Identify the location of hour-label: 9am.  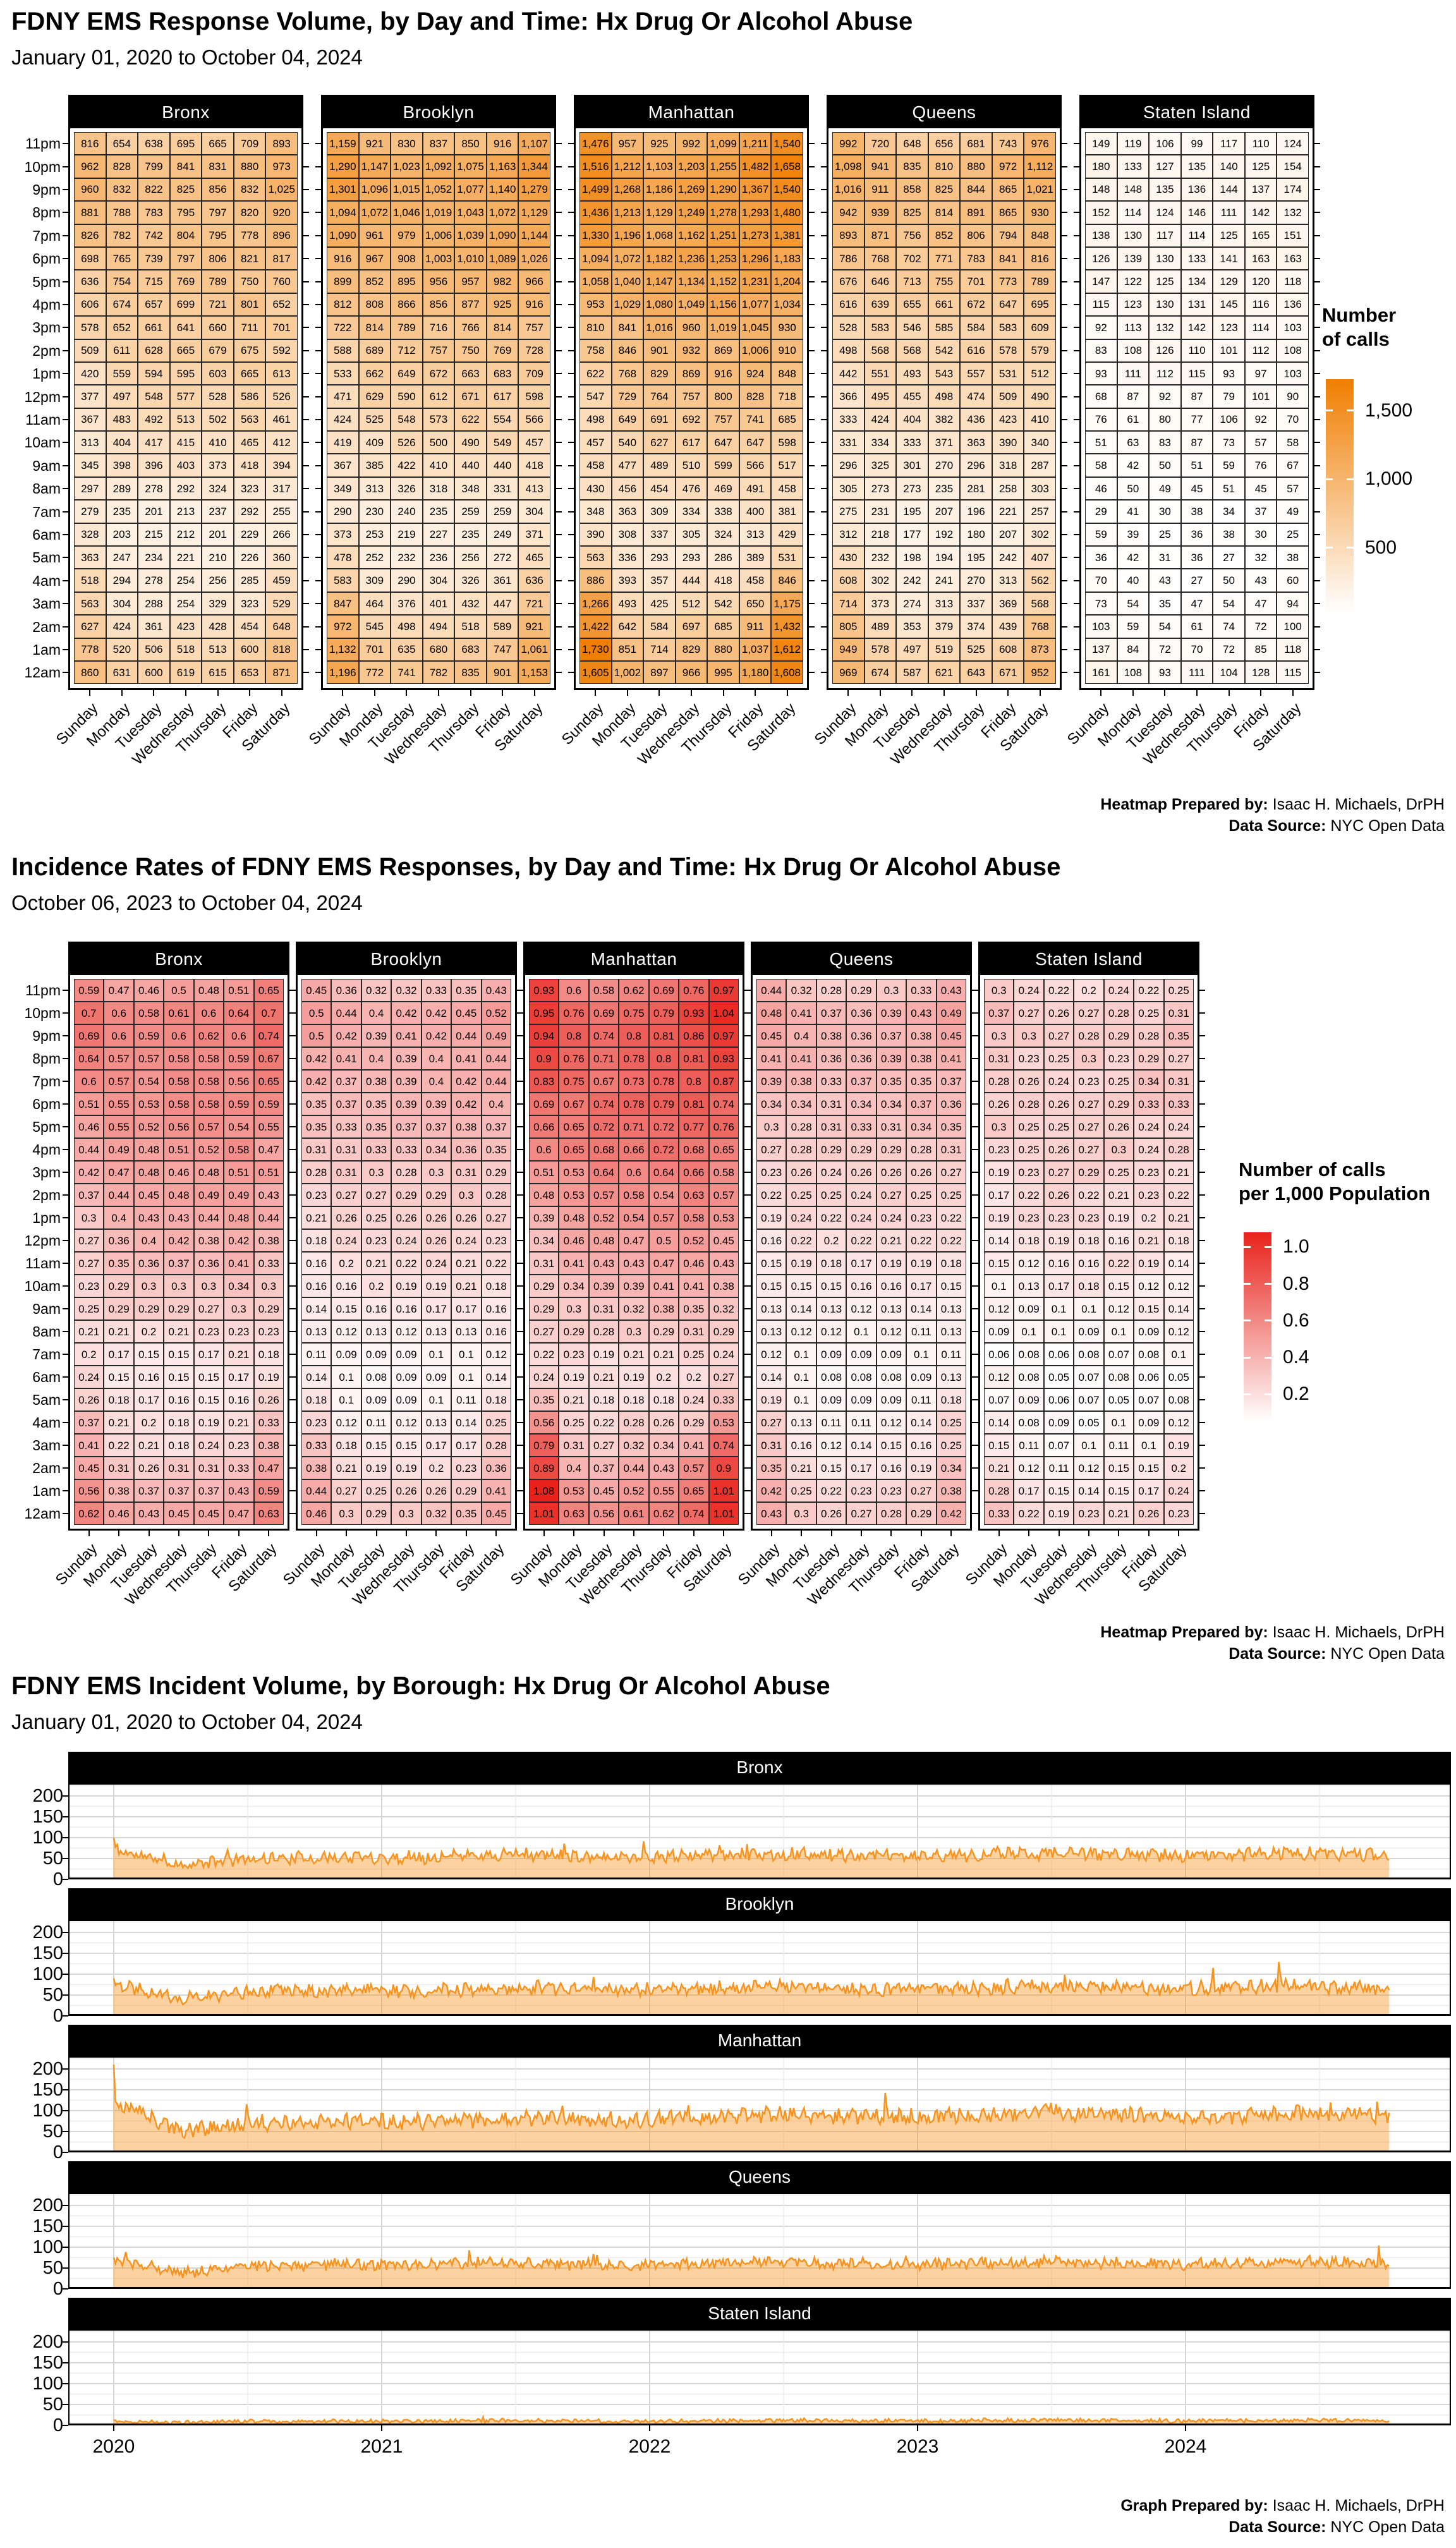
(46, 465).